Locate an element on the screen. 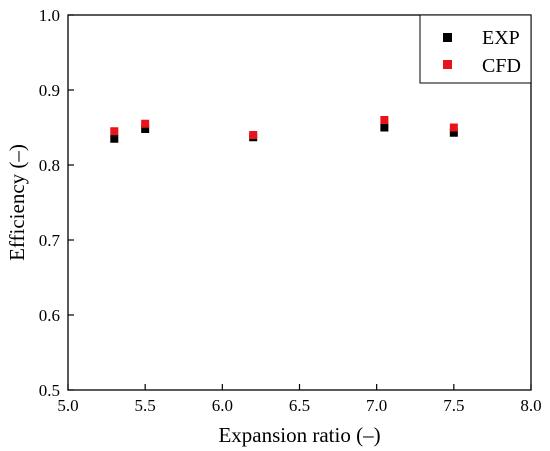  legend-box is located at coordinates (475, 49).